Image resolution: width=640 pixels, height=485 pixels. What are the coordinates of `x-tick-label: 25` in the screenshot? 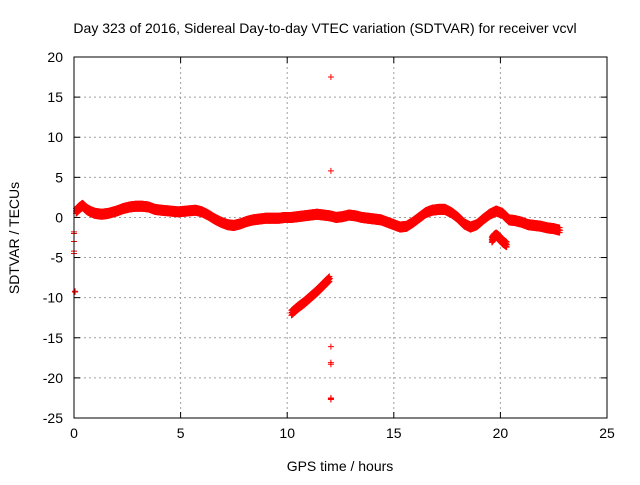 It's located at (607, 433).